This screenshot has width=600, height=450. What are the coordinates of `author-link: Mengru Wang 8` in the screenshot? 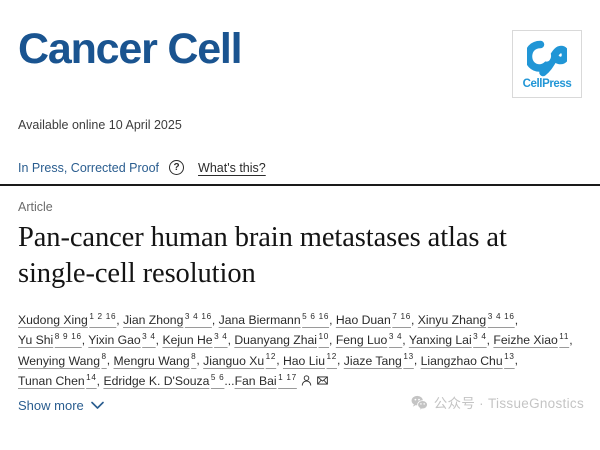 It's located at (155, 360).